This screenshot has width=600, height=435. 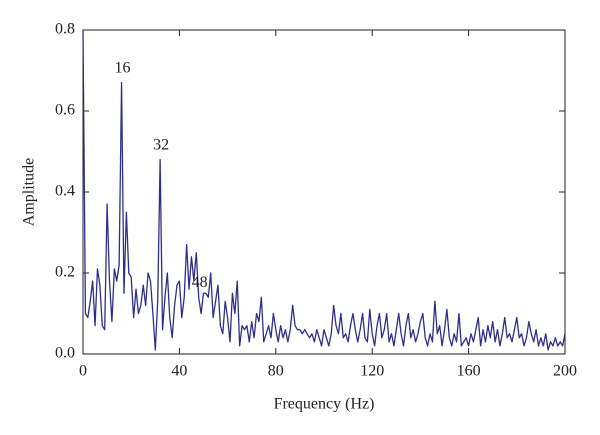 What do you see at coordinates (161, 144) in the screenshot?
I see `peak-annotation: 32` at bounding box center [161, 144].